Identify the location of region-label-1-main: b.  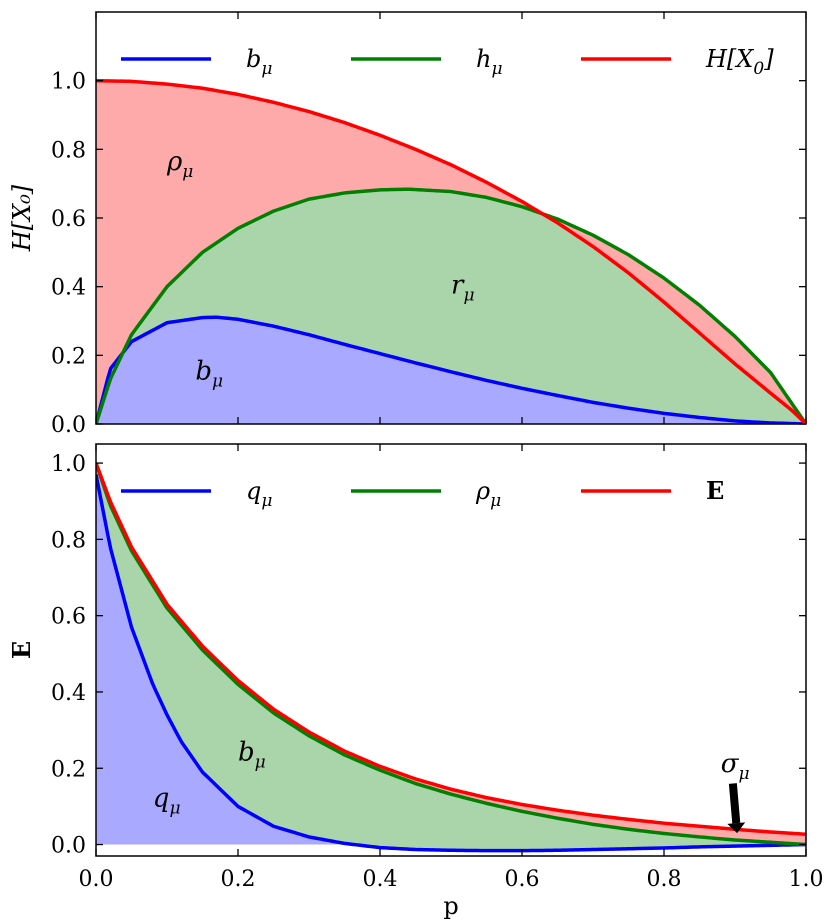
(246, 753).